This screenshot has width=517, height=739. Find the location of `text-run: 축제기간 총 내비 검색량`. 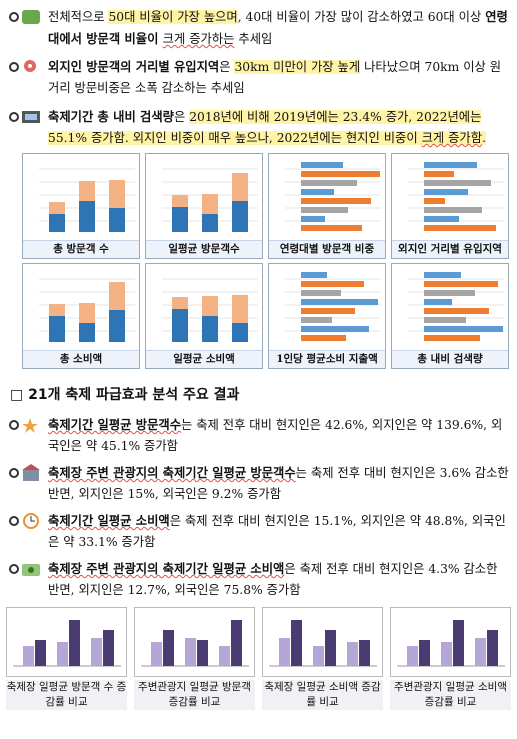

text-run: 축제기간 총 내비 검색량 is located at coordinates (111, 116).